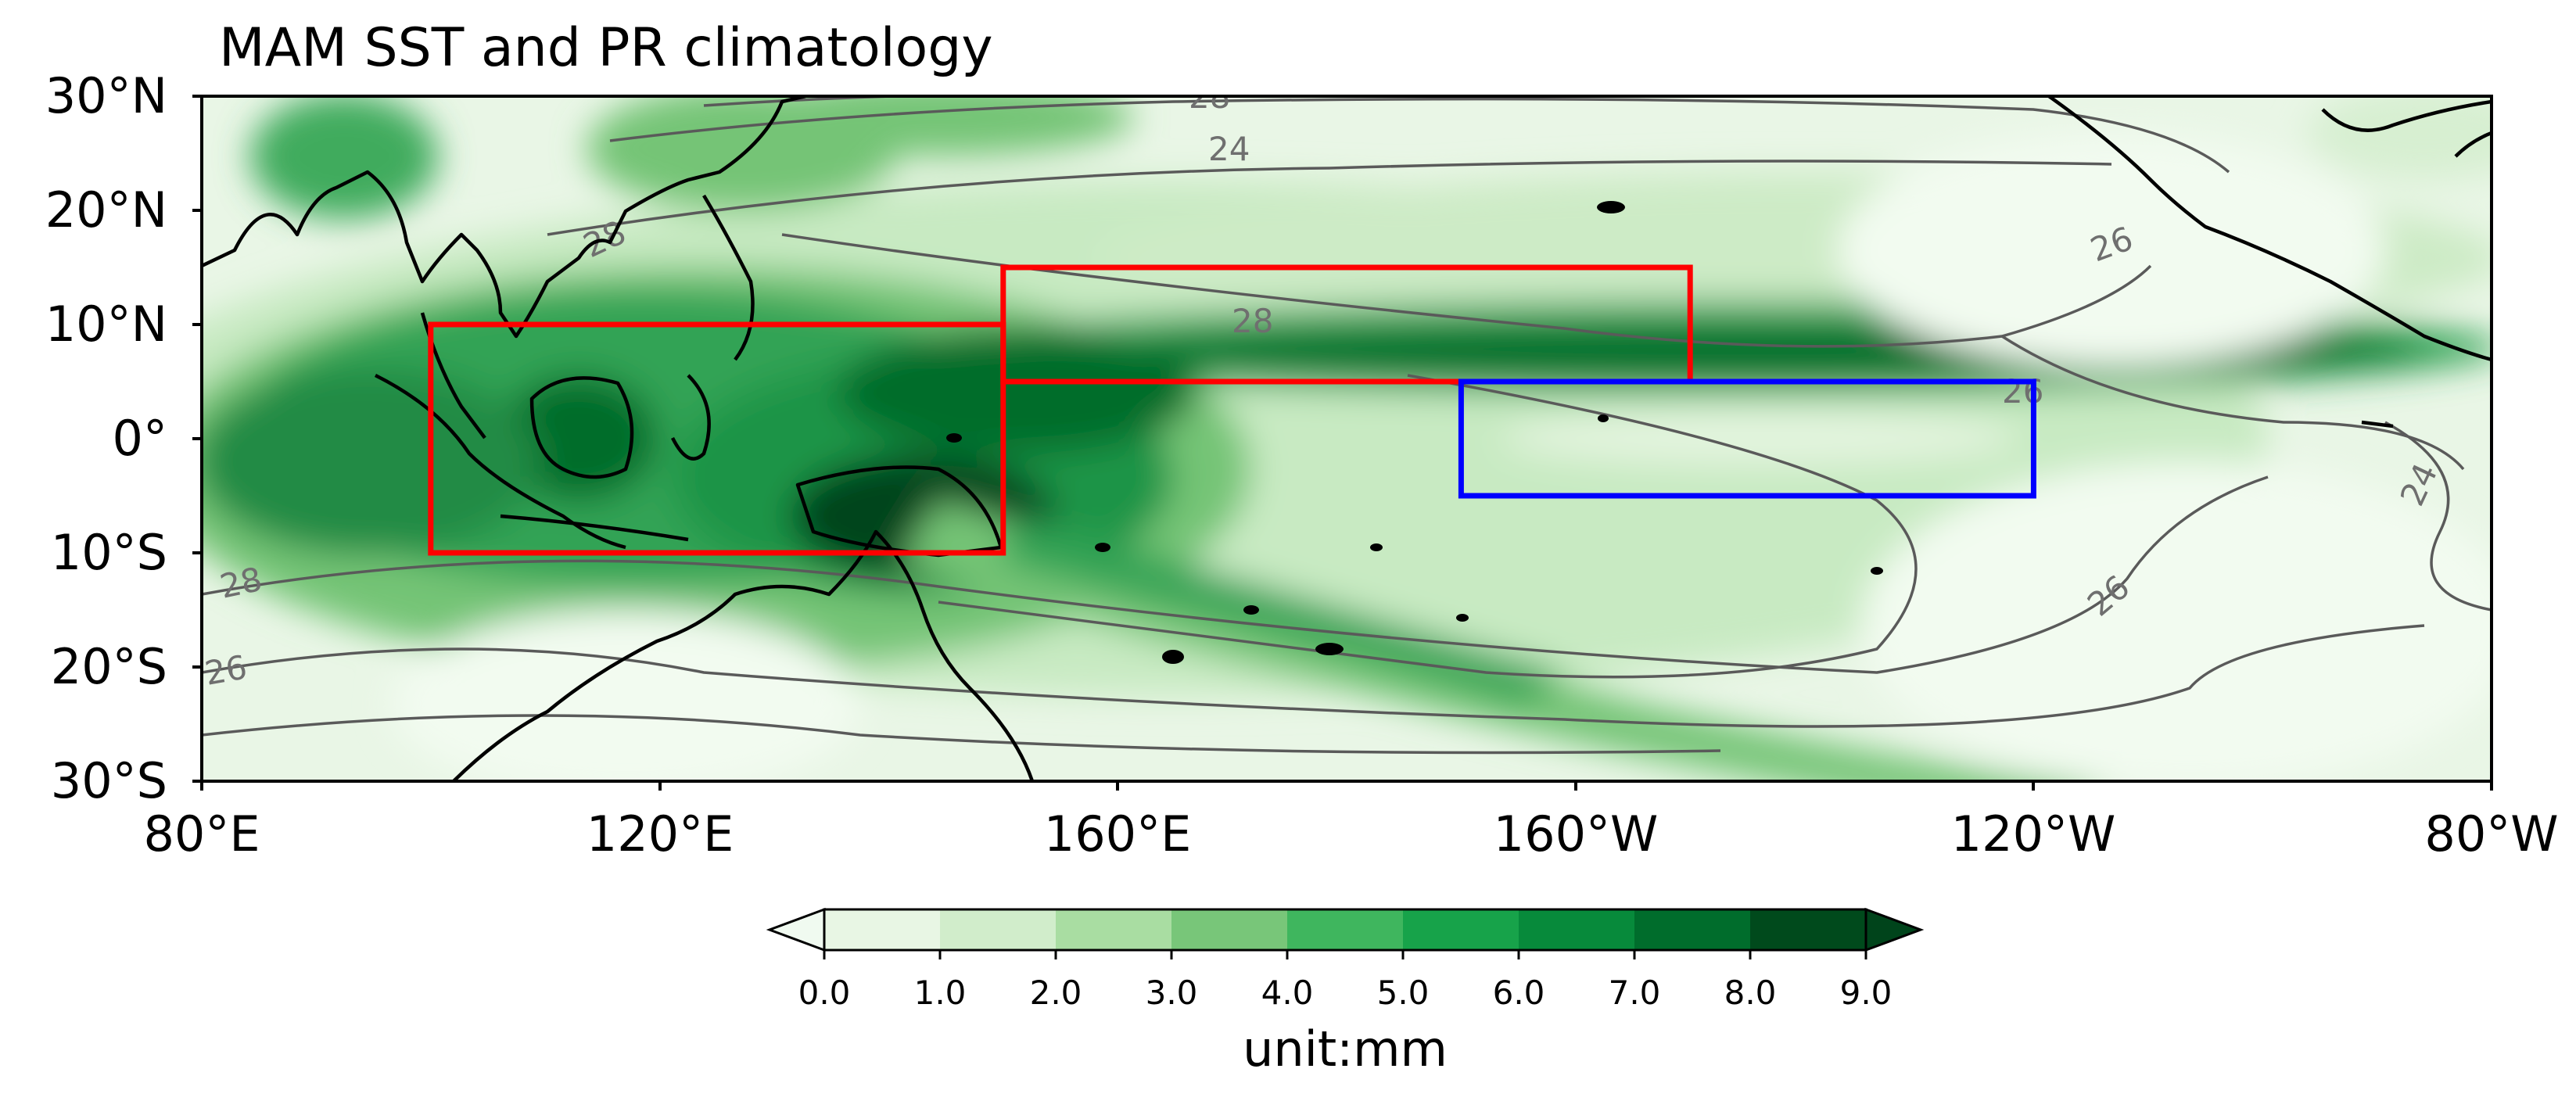 This screenshot has height=1101, width=2576. What do you see at coordinates (106, 210) in the screenshot?
I see `lat-label: 20°N` at bounding box center [106, 210].